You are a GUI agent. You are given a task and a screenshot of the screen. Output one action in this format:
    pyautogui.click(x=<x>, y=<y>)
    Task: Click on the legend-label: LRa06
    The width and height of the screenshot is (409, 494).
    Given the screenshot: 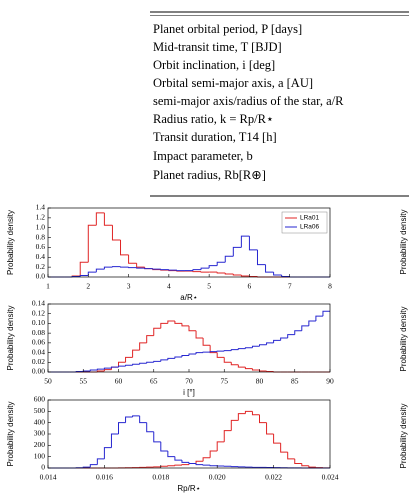 What is the action you would take?
    pyautogui.click(x=310, y=227)
    